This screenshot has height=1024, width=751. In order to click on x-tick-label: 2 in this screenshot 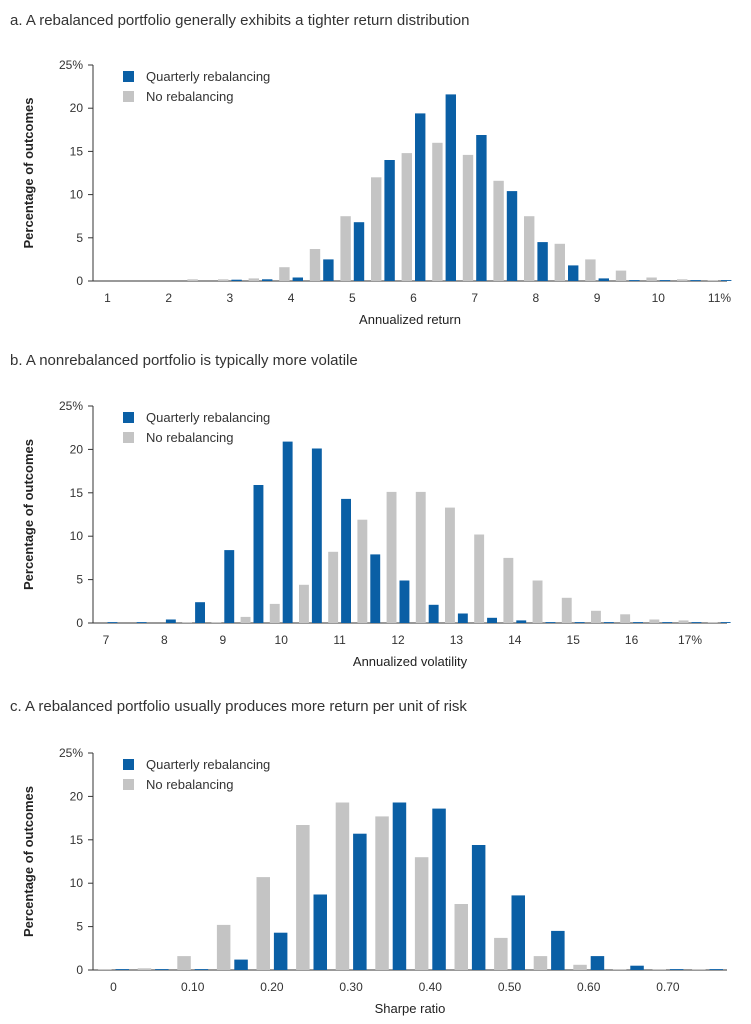, I will do `click(168, 298)`.